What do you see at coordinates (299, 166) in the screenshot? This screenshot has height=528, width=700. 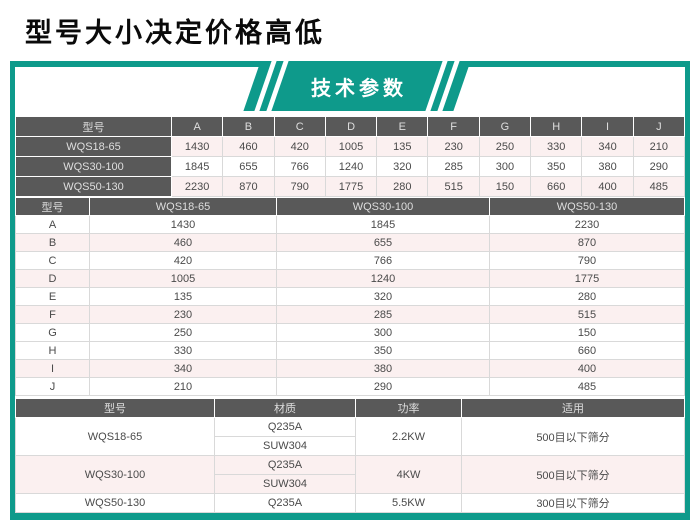 I see `dimension-value: 766` at bounding box center [299, 166].